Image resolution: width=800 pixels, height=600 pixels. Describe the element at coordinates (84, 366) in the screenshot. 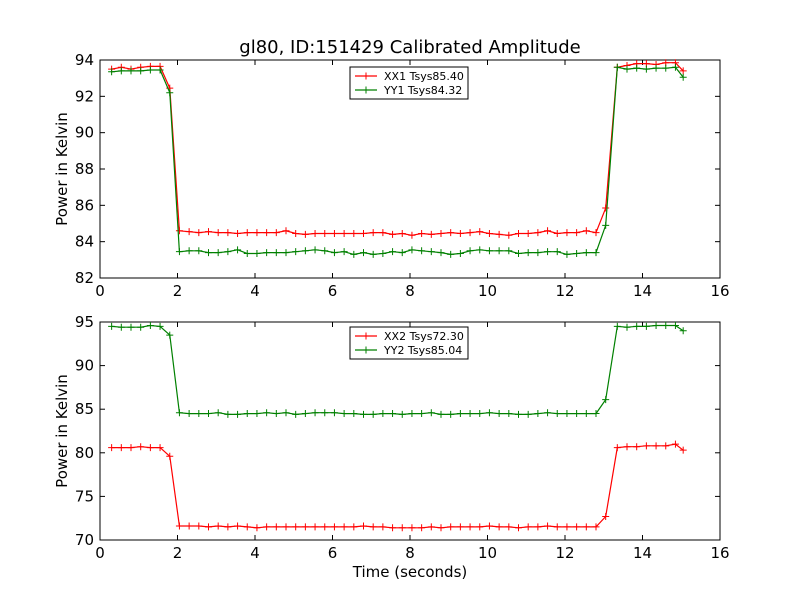

I see `y-tick-label: 90` at that location.